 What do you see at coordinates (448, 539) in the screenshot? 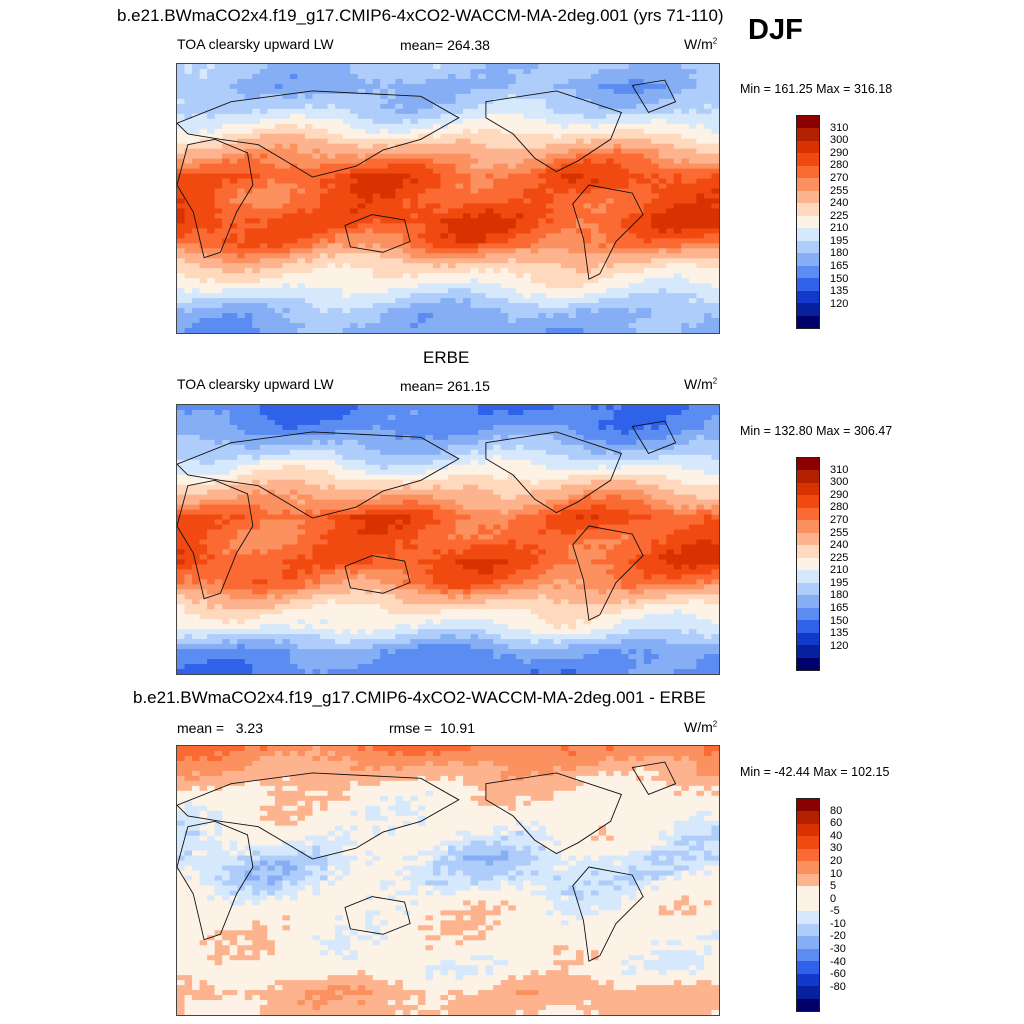
I see `panel2-map` at bounding box center [448, 539].